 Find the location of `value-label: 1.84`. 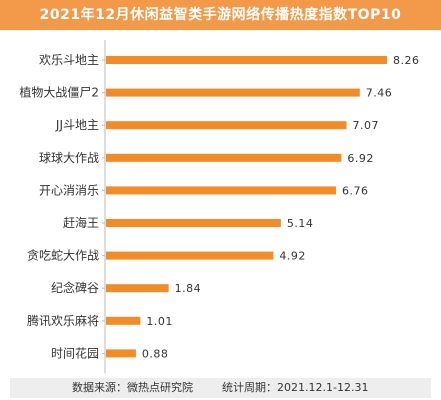

value-label: 1.84 is located at coordinates (188, 288).